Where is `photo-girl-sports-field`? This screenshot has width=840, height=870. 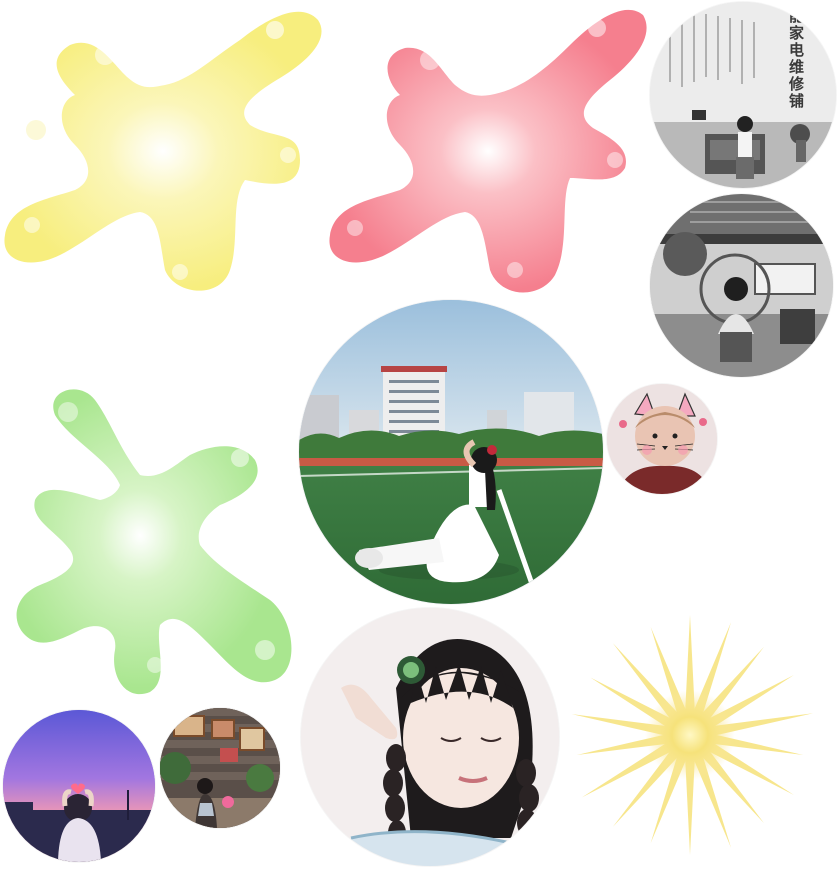
photo-girl-sports-field is located at coordinates (451, 452).